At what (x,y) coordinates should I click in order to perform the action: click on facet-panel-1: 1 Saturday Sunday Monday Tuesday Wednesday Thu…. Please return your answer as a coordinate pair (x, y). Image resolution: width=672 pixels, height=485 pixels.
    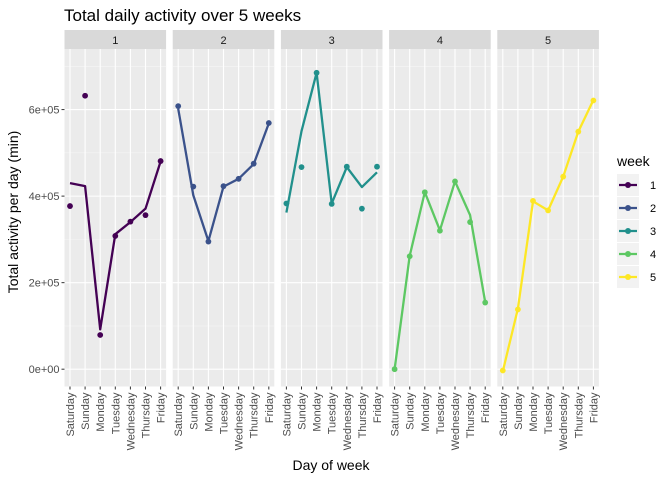
    Looking at the image, I should click on (116, 240).